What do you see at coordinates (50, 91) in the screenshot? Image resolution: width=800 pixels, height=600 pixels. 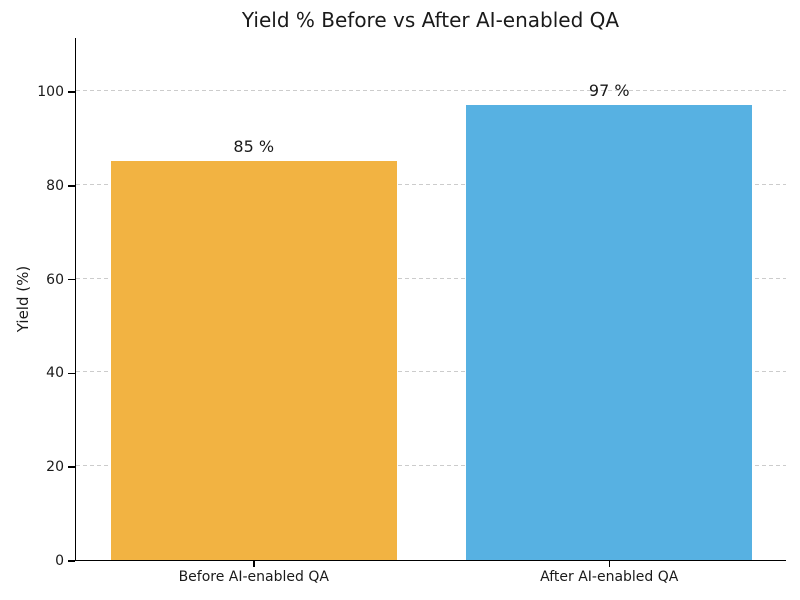 I see `y-tick-label: 100` at bounding box center [50, 91].